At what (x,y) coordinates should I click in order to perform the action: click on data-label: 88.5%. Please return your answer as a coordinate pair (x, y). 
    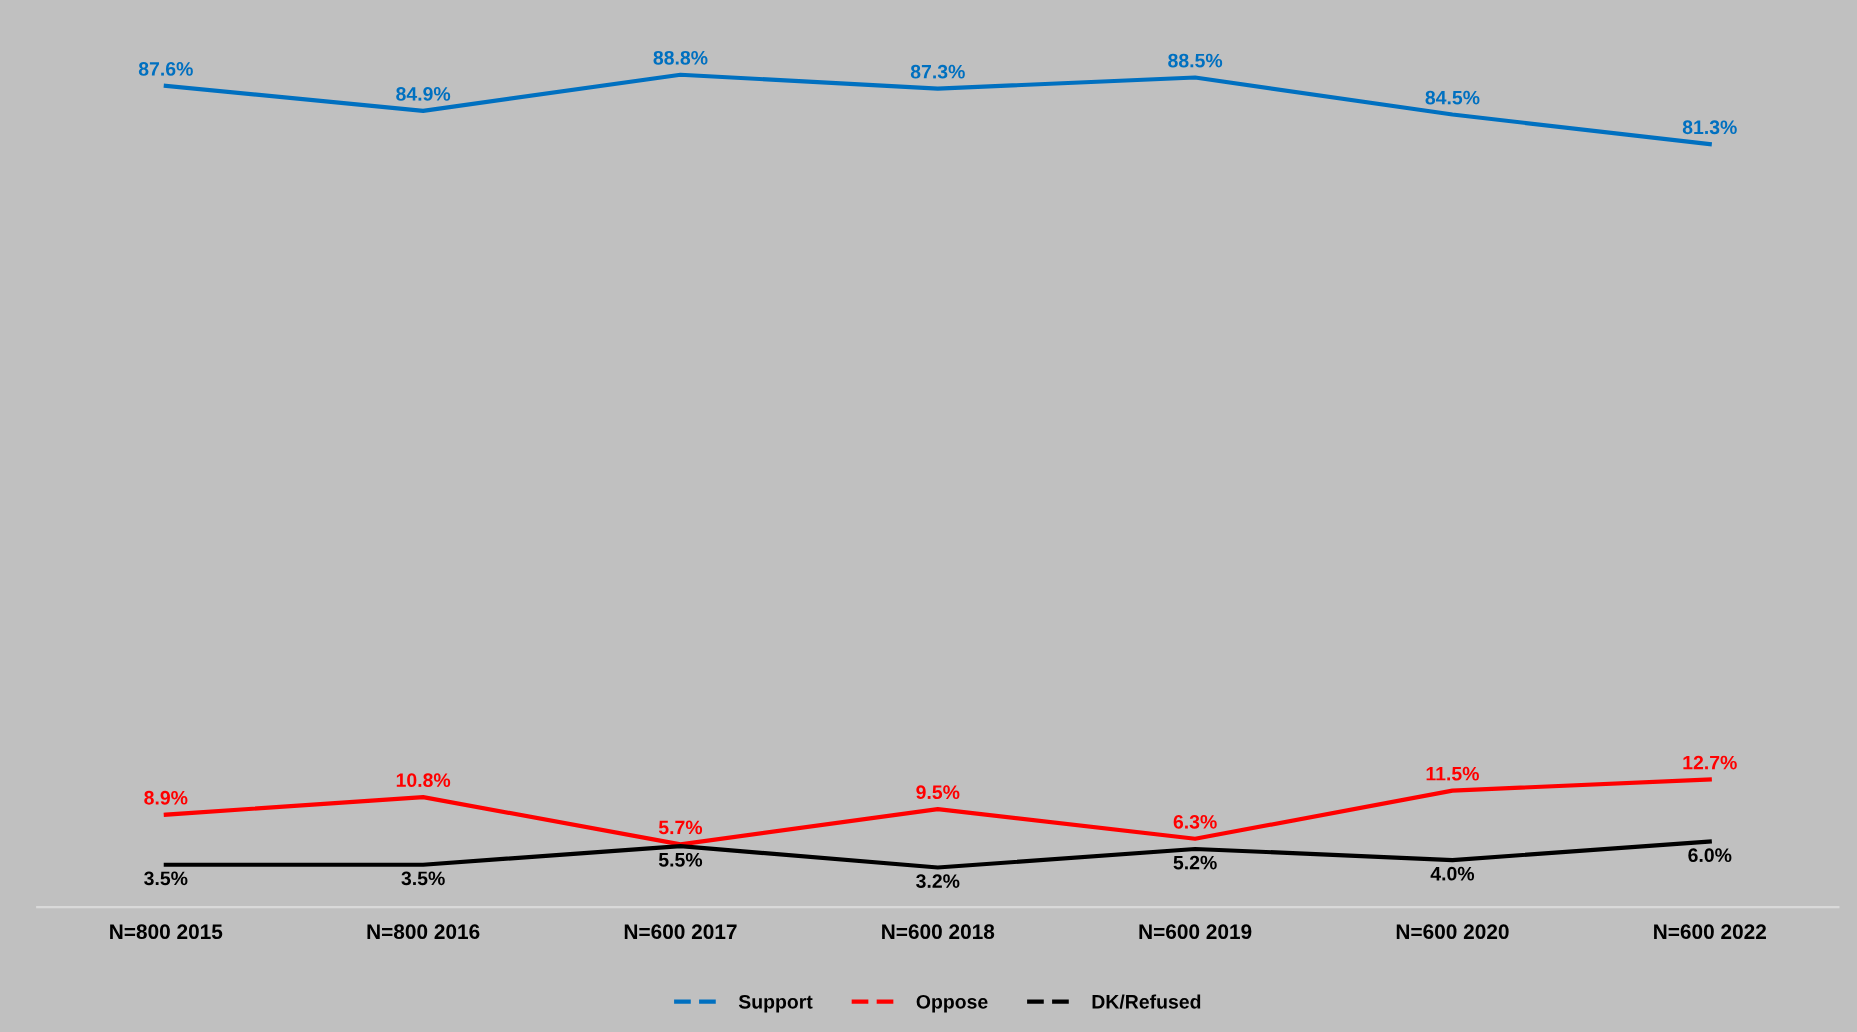
    Looking at the image, I should click on (1195, 60).